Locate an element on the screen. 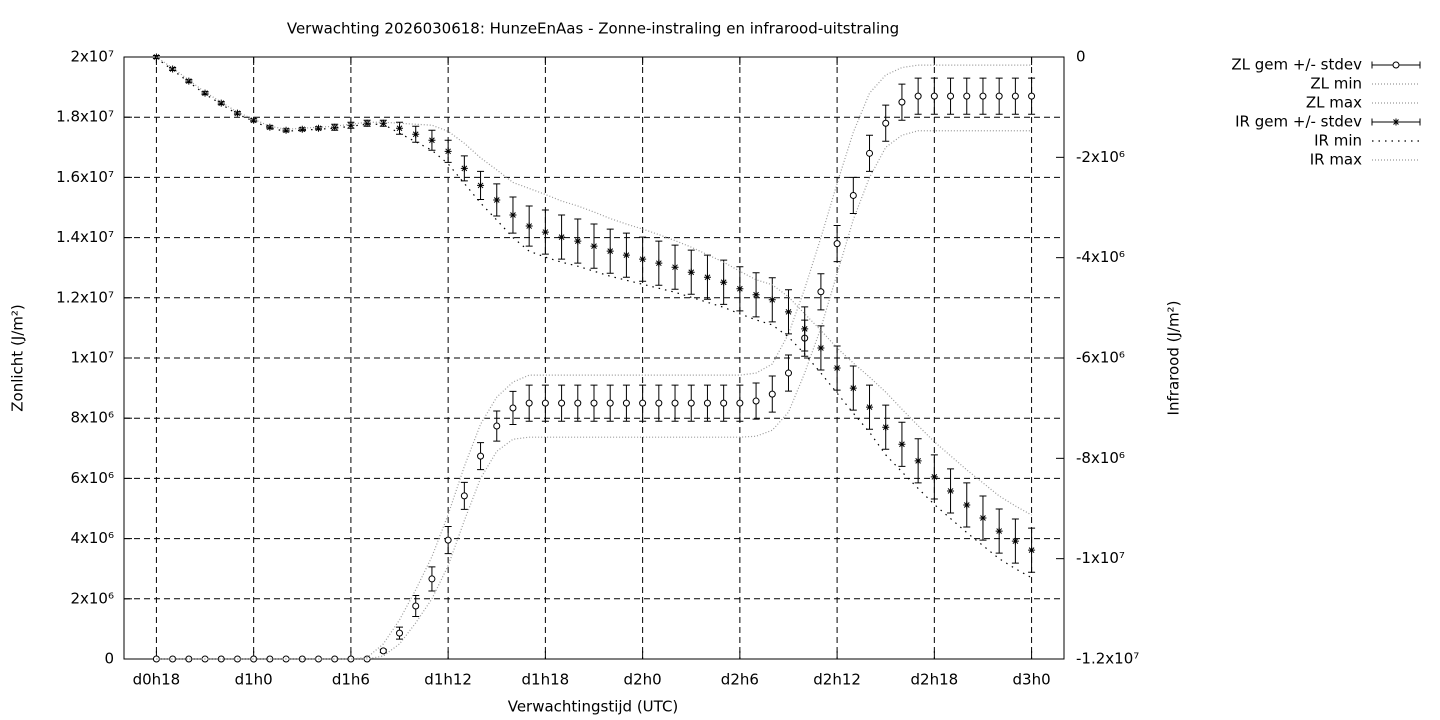  y2-tick-label: -1.2x10⁷ is located at coordinates (1107, 659).